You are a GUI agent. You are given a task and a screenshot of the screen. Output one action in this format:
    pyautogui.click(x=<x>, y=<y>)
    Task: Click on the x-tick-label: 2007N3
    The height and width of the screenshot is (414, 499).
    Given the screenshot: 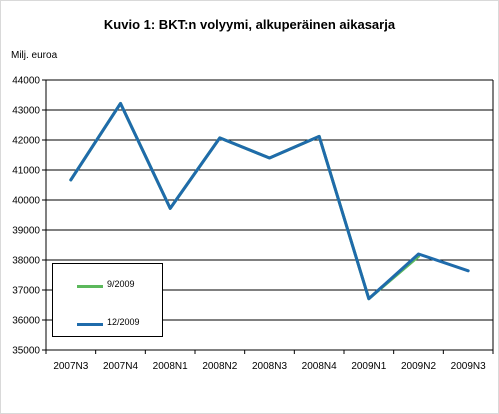 What is the action you would take?
    pyautogui.click(x=70, y=366)
    